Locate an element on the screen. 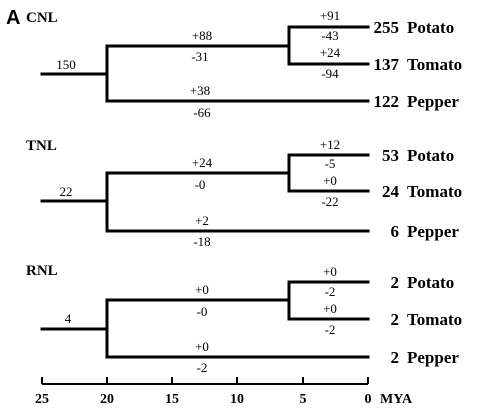  potato-gain: +12 is located at coordinates (330, 144).